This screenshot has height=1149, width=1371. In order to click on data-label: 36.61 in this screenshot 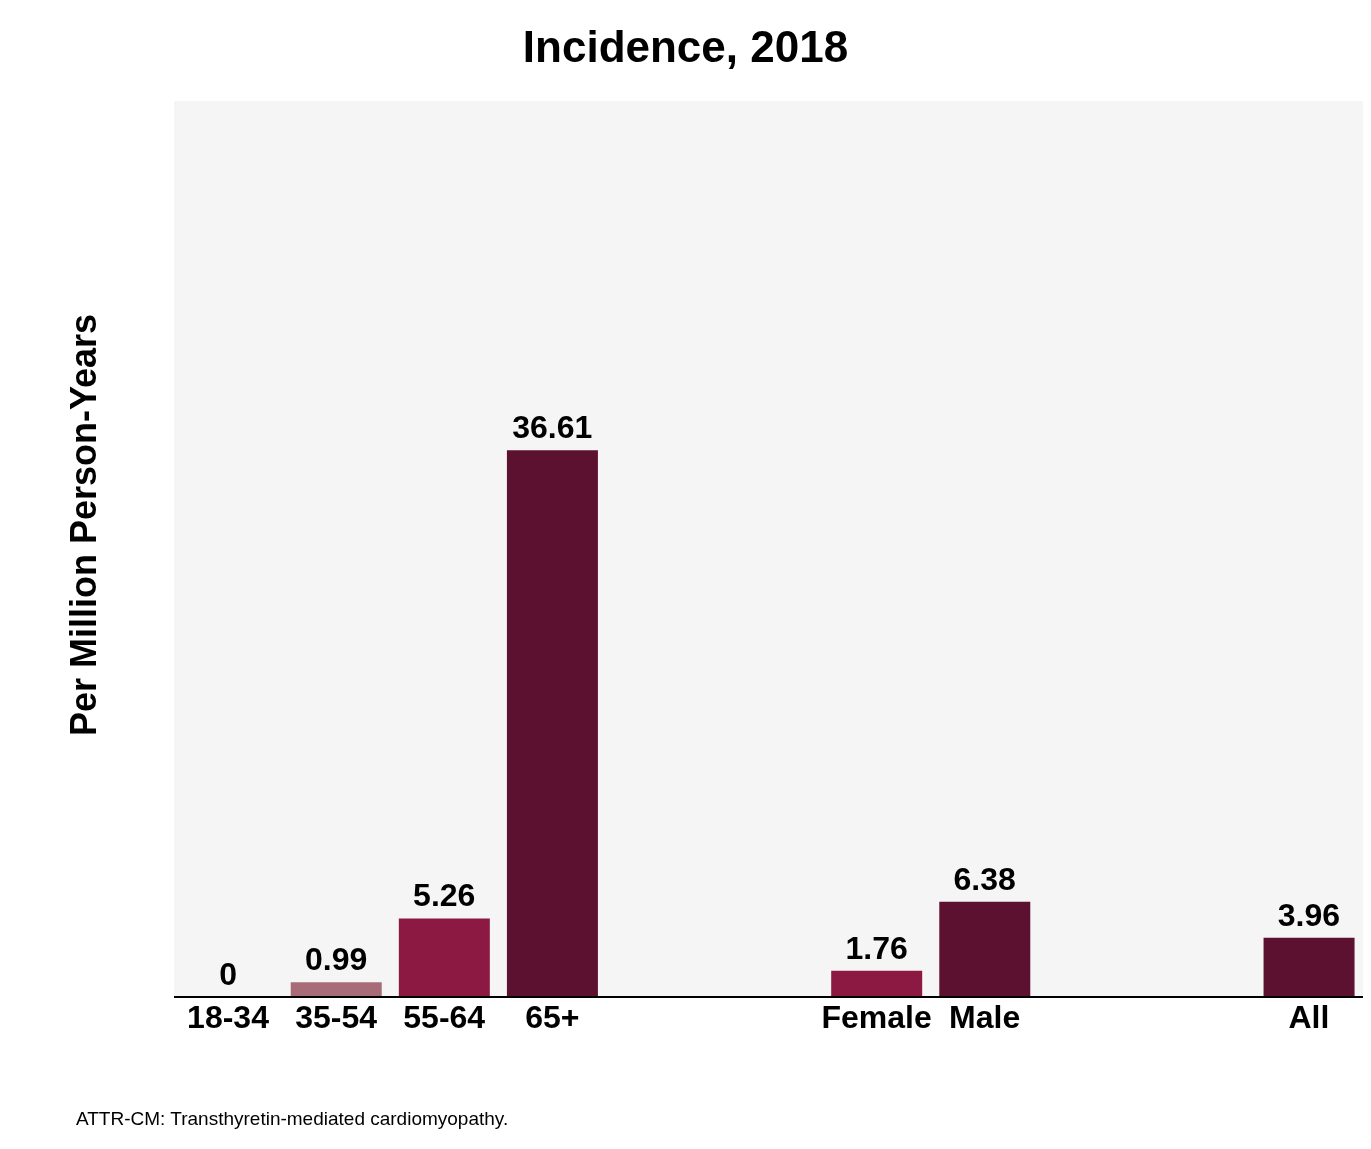, I will do `click(552, 427)`.